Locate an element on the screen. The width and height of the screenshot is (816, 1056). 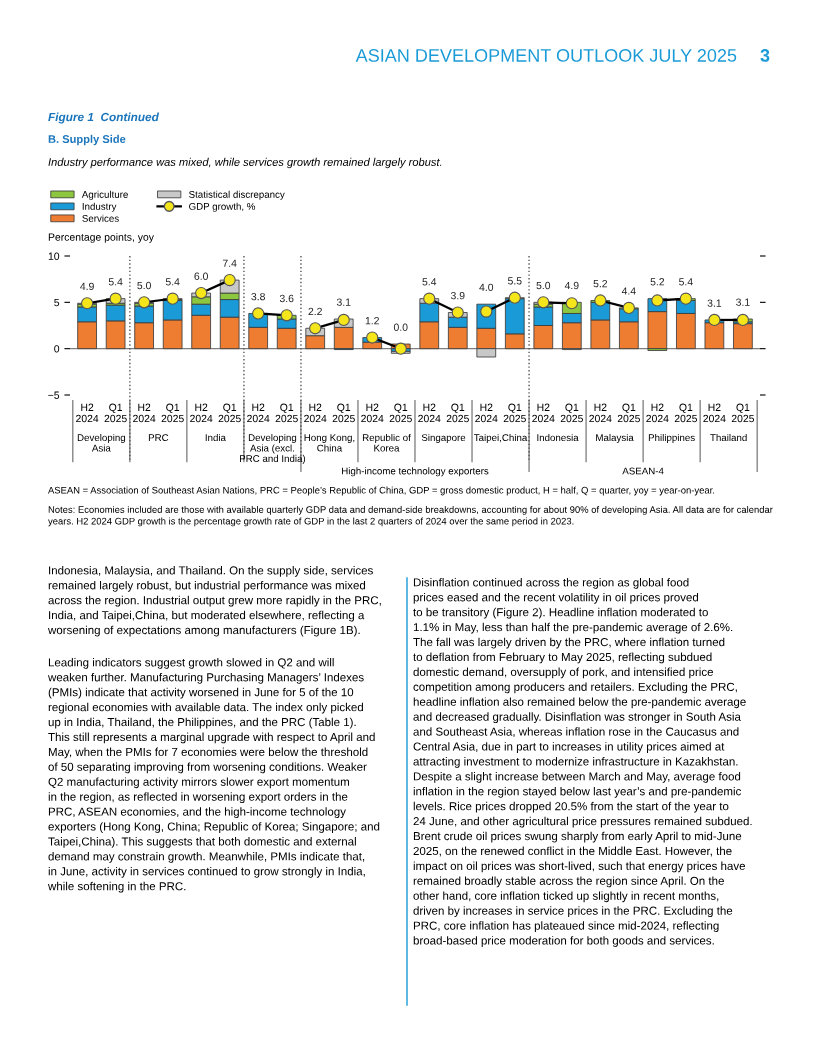
text: ASEAN = Association of Southeast Asian Nations, PRC = People’s Republic of China, GDP = gross domestic product, H = half, Q = quarter, yoy = year-on-year. is located at coordinates (381, 491).